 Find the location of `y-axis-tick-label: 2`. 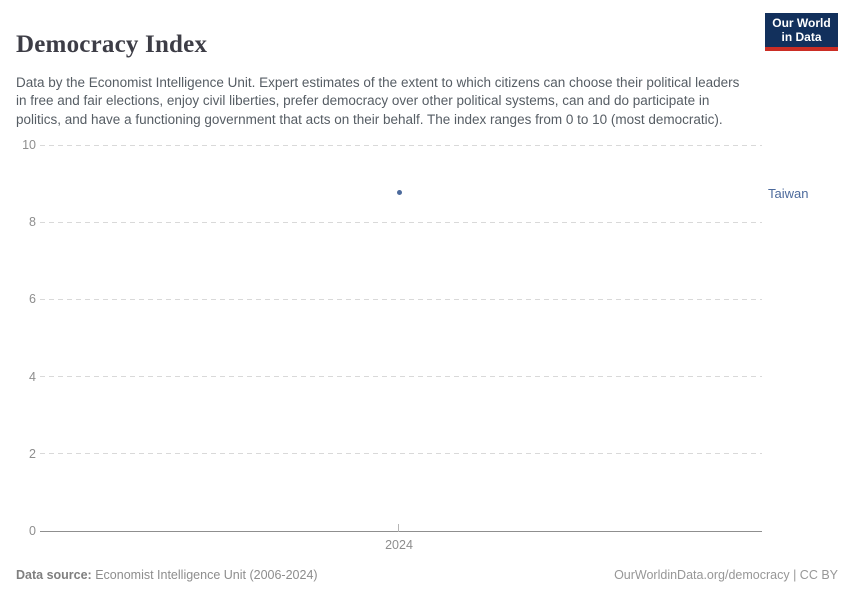

y-axis-tick-label: 2 is located at coordinates (32, 453).